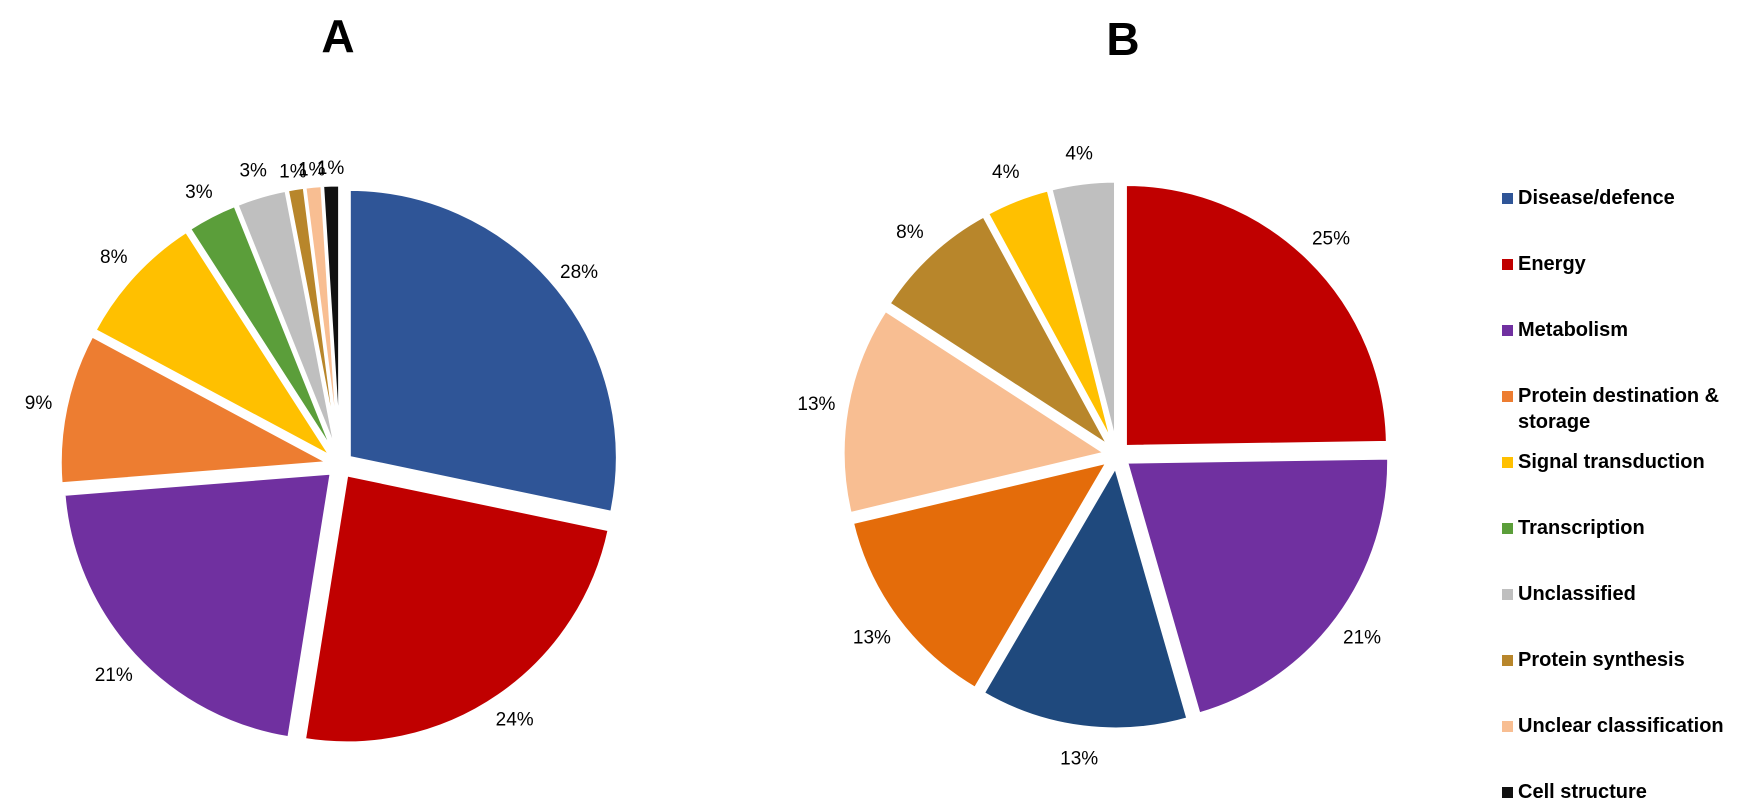 The height and width of the screenshot is (808, 1749). I want to click on pie-a-data-label-cell-structure: 1%, so click(331, 168).